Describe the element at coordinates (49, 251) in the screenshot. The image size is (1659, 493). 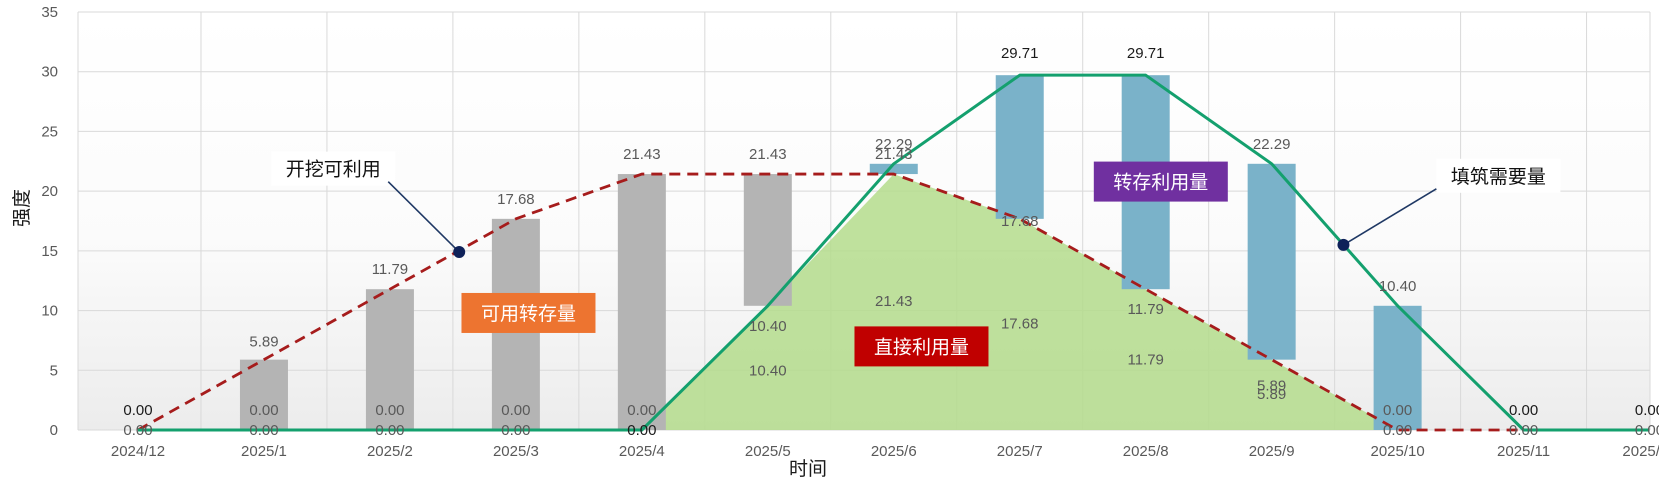
I see `y-tick-label: 15` at that location.